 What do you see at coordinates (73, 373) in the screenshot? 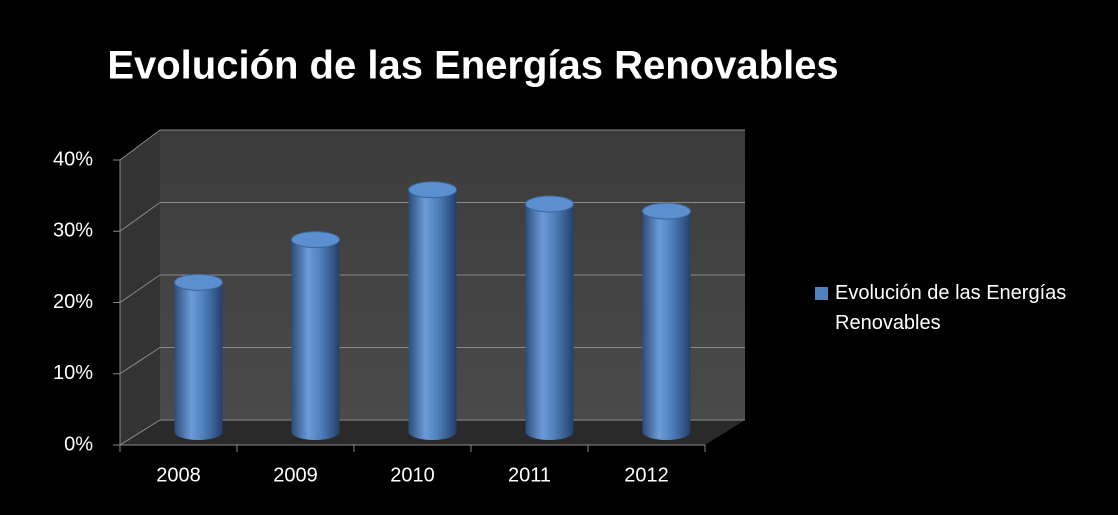
I see `y-tick-label: 10%` at bounding box center [73, 373].